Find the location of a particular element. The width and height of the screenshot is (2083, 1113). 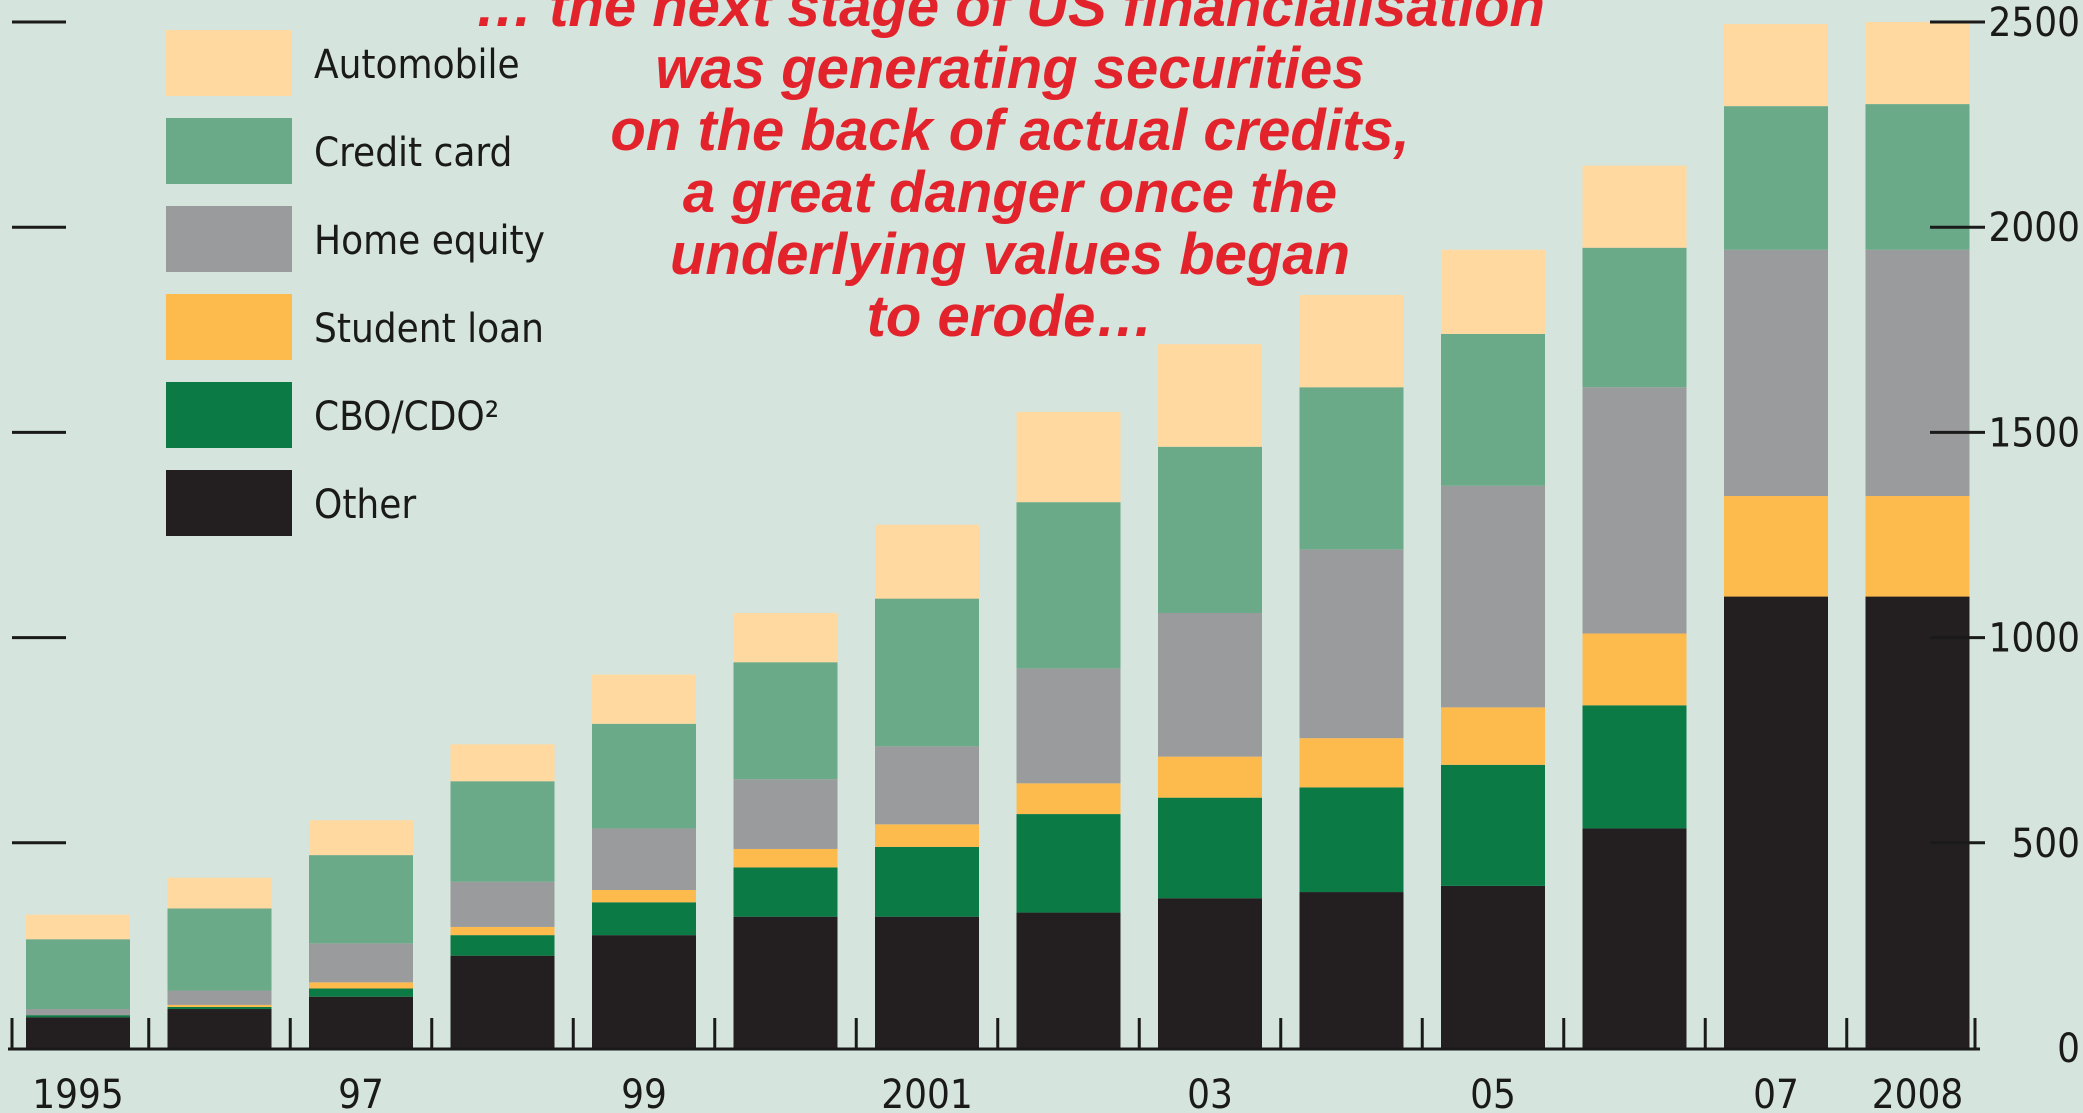

headline-line: … the next stage of US financialisation is located at coordinates (1010, 19).